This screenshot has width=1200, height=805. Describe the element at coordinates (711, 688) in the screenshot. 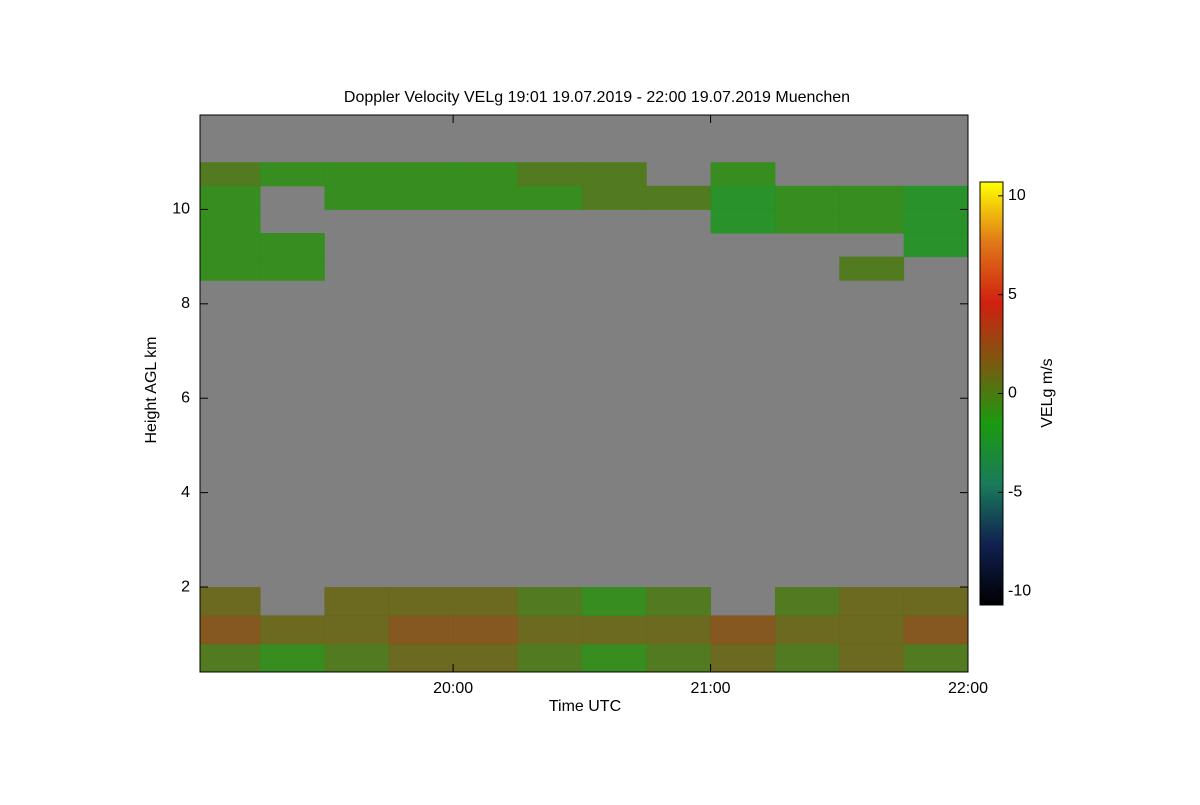

I see `x-tick-label: 21:00` at that location.